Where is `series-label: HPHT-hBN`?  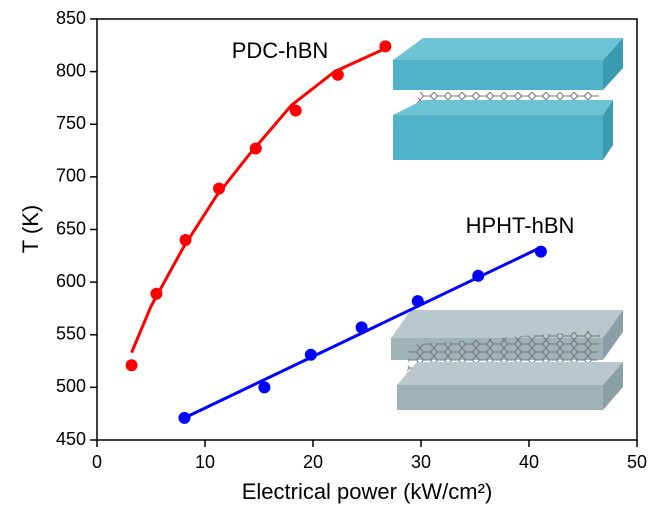
series-label: HPHT-hBN is located at coordinates (520, 225).